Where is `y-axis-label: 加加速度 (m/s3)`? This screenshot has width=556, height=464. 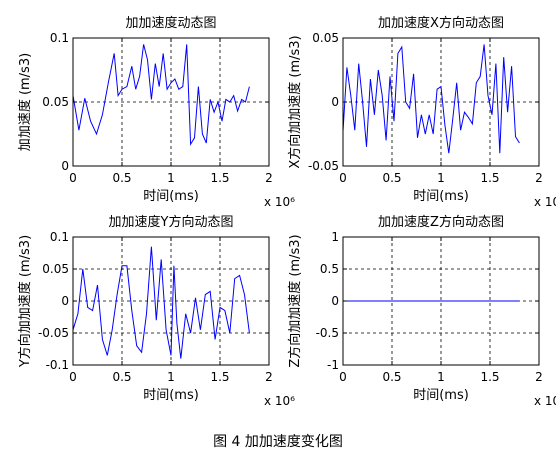 y-axis-label: 加加速度 (m/s3) is located at coordinates (25, 102).